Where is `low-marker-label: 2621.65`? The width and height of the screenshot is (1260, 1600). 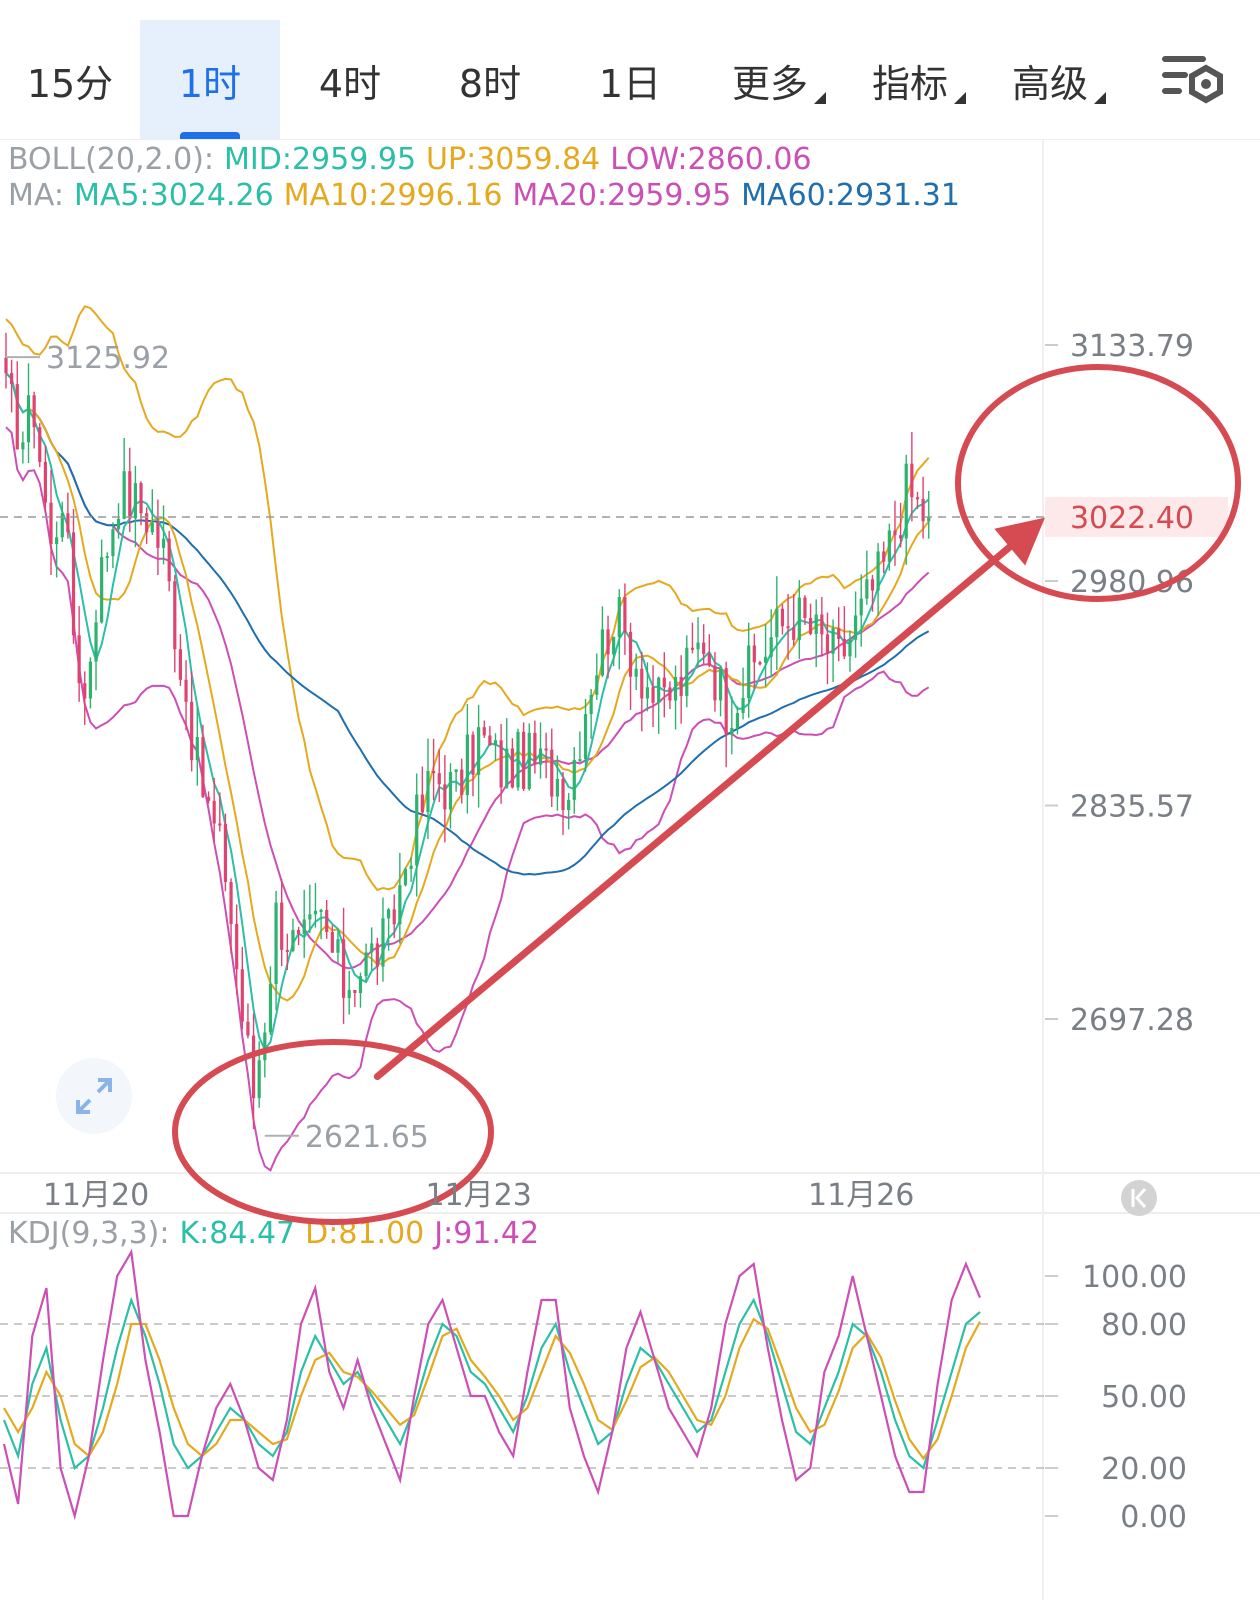
low-marker-label: 2621.65 is located at coordinates (367, 1137).